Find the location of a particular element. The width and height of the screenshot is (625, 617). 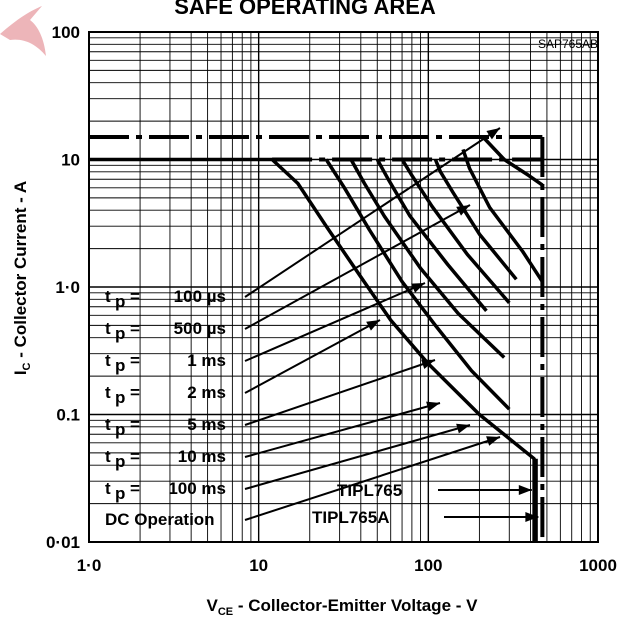

device-label: TIPL765 is located at coordinates (369, 490).